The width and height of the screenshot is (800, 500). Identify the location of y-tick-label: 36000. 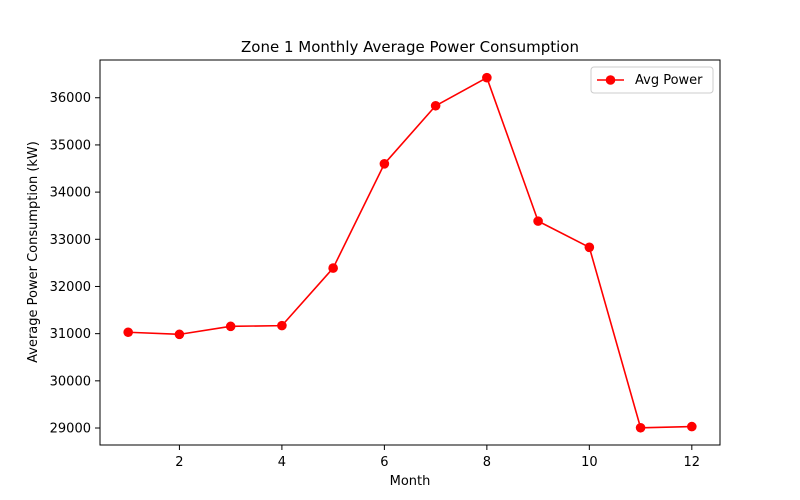
(70, 98).